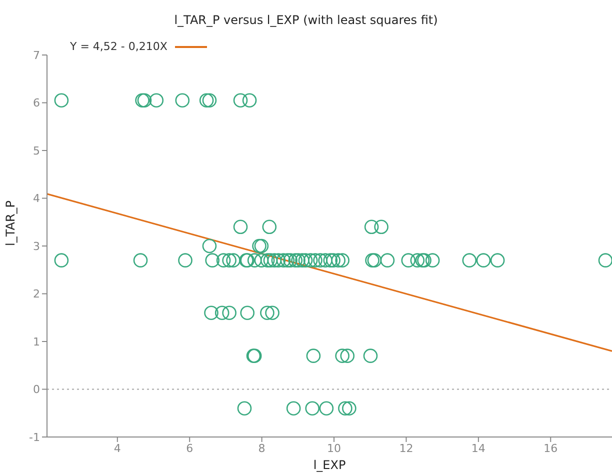 The width and height of the screenshot is (612, 475). I want to click on legend-label: Y = 4,52 - 0,210X, so click(119, 46).